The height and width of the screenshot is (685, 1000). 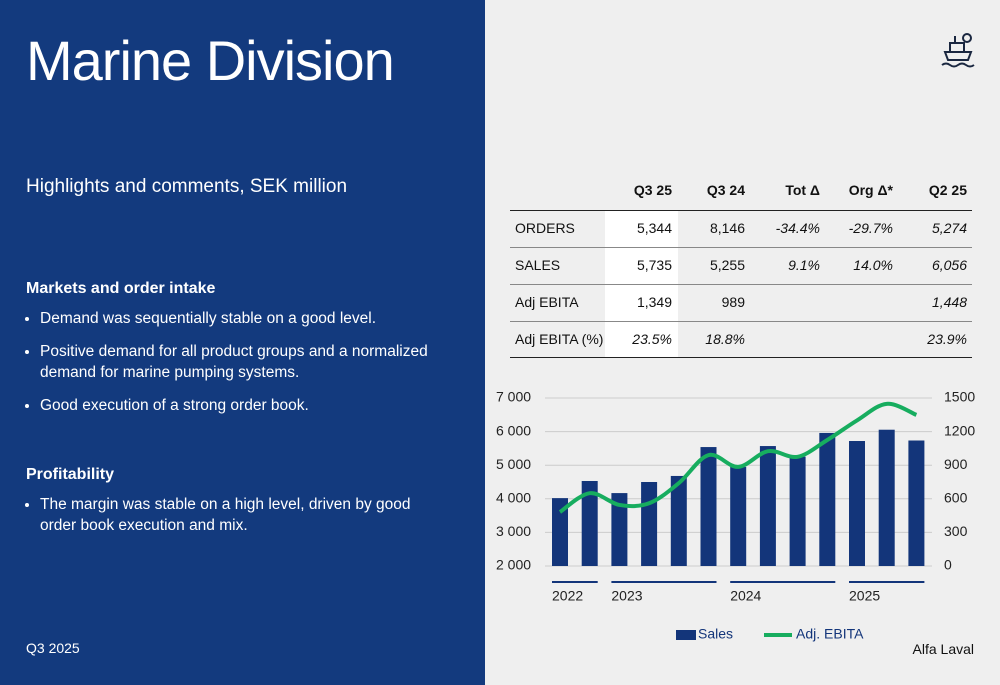 I want to click on y2-tick-label: 600, so click(x=956, y=498).